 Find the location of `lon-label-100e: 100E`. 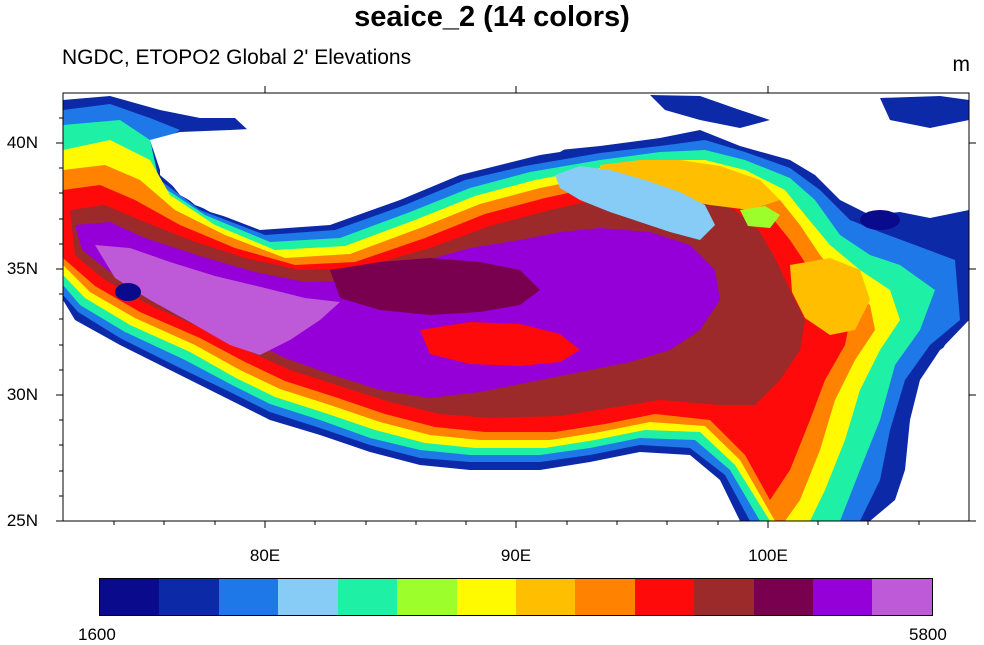

lon-label-100e: 100E is located at coordinates (768, 555).